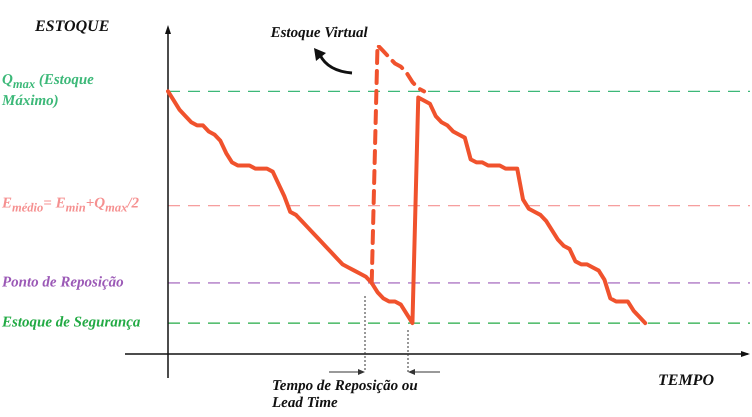 The height and width of the screenshot is (417, 752). Describe the element at coordinates (686, 380) in the screenshot. I see `x-axis-title: TEMPO` at that location.